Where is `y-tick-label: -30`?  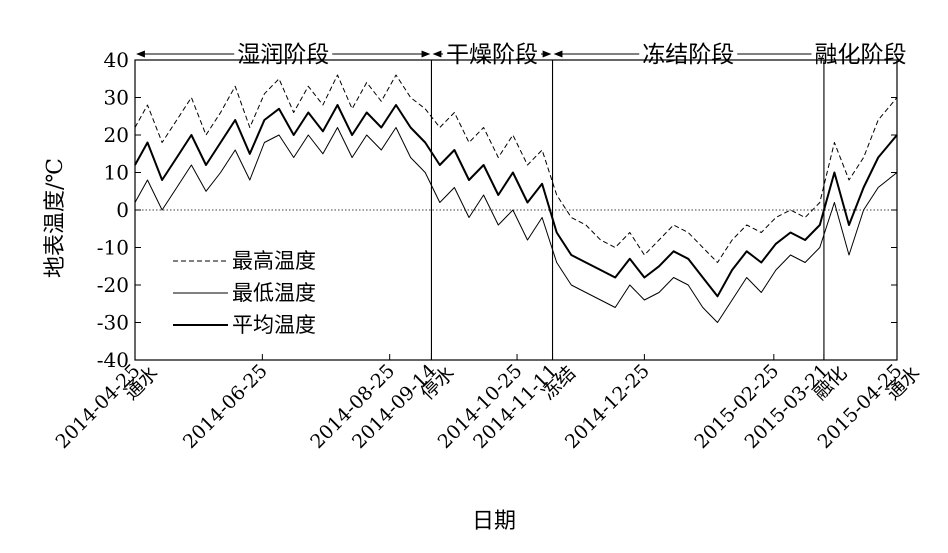 y-tick-label: -30 is located at coordinates (113, 323).